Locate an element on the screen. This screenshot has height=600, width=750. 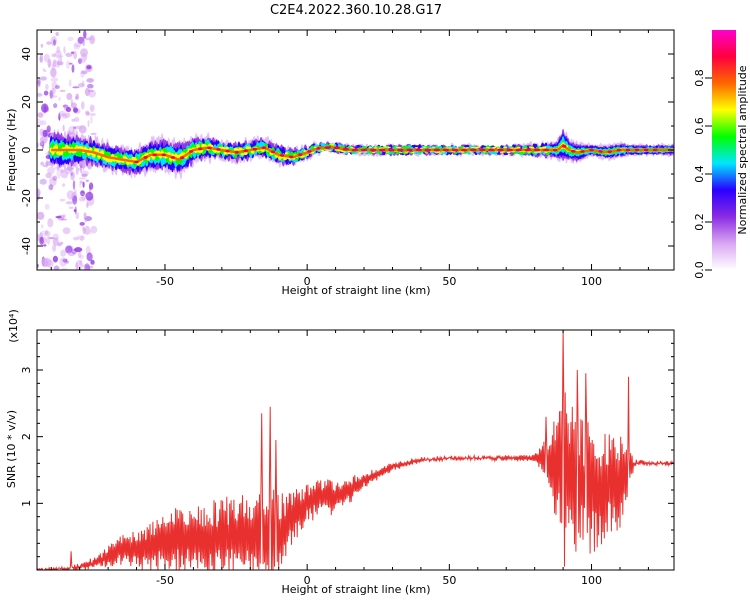
colorbar-gradient is located at coordinates (724, 150).